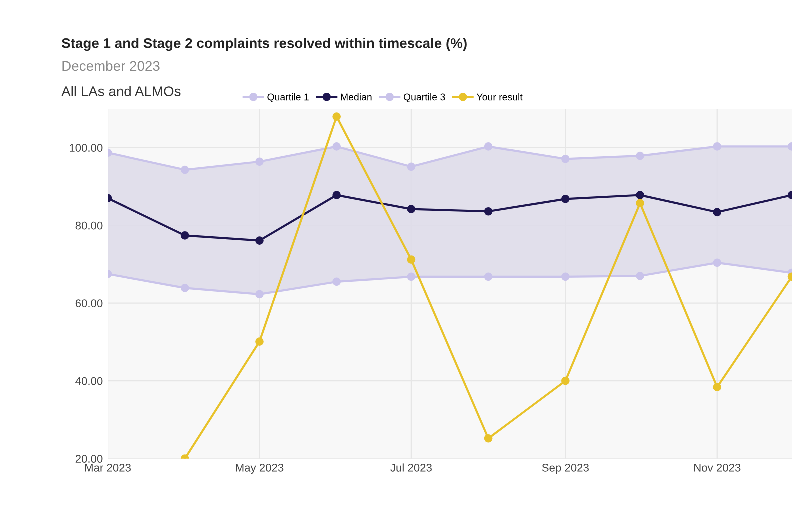 This screenshot has height=507, width=800. I want to click on y-tick-label: 40.00, so click(89, 381).